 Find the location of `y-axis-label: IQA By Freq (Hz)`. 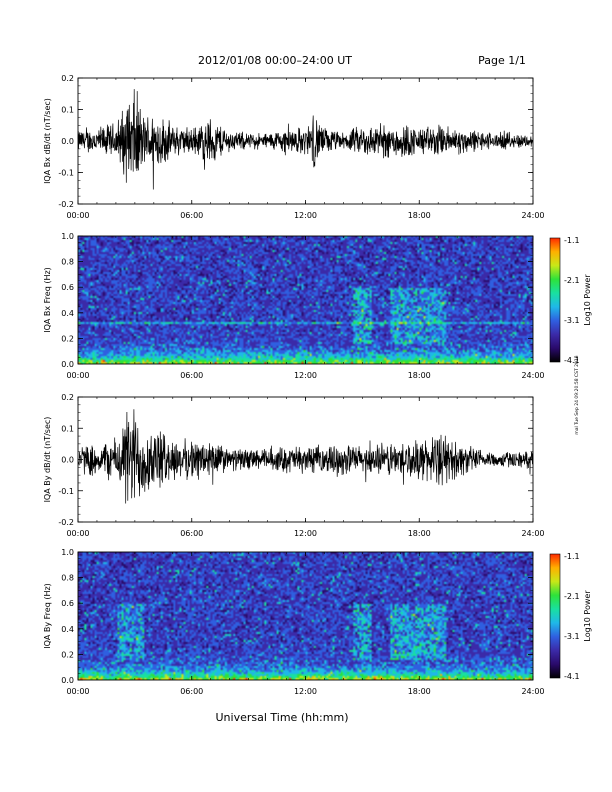

y-axis-label: IQA By Freq (Hz) is located at coordinates (47, 616).